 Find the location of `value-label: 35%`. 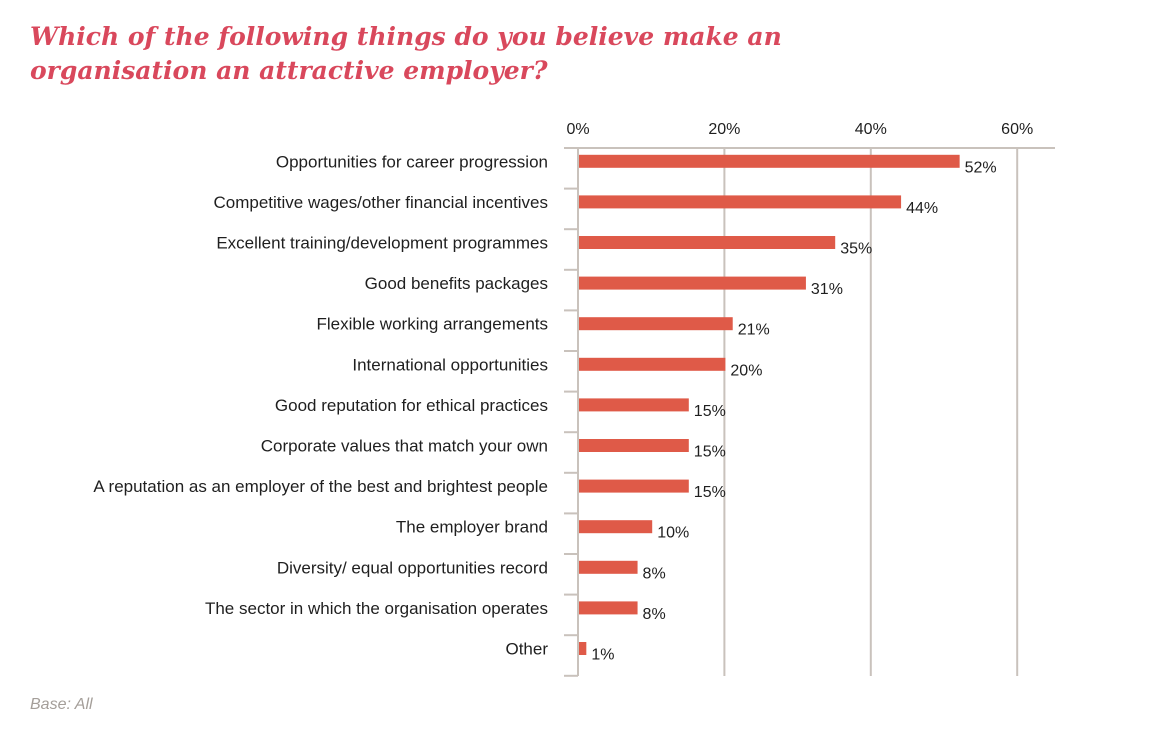

value-label: 35% is located at coordinates (856, 249).